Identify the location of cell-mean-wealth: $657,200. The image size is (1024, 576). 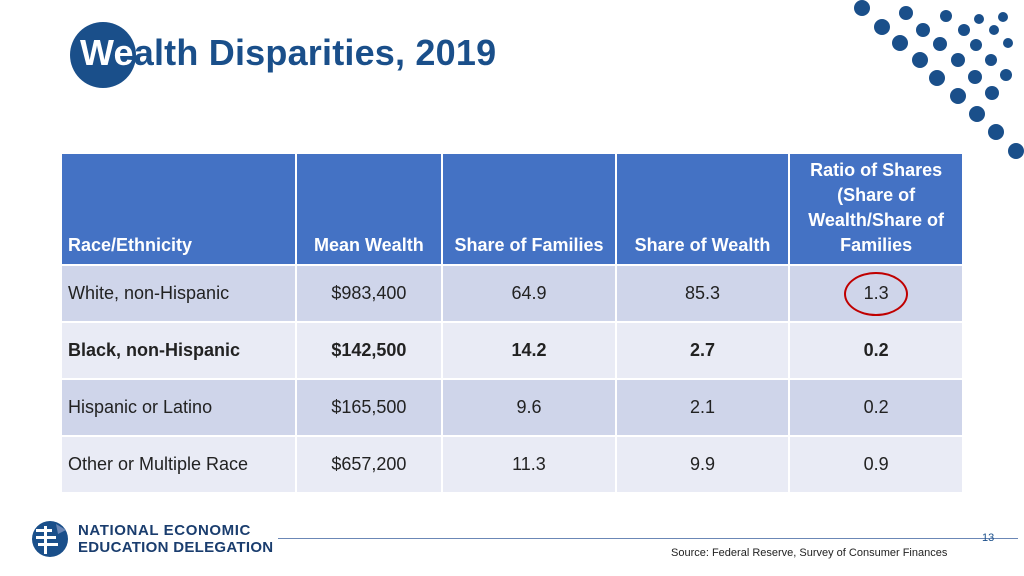
(369, 464).